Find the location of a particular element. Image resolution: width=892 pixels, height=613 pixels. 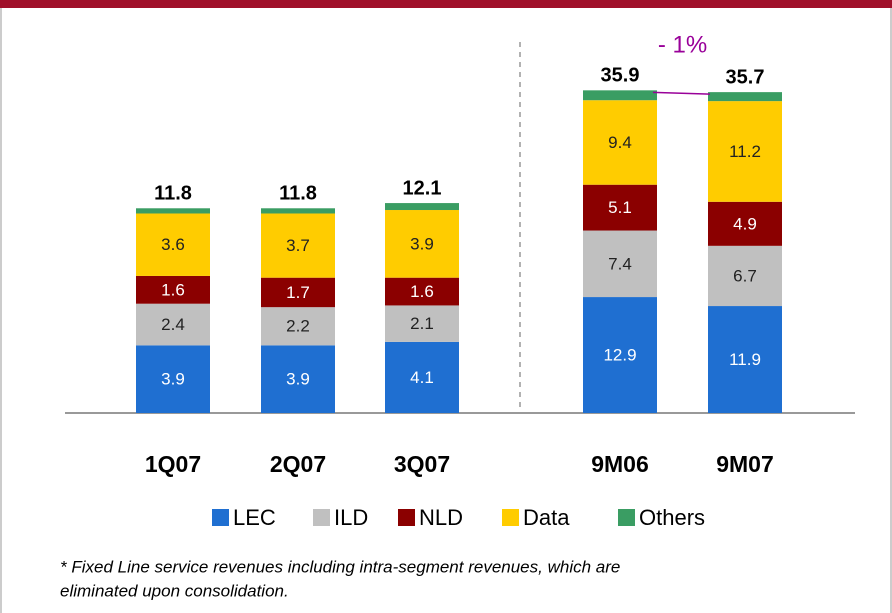

x-tick-label: 9M07 is located at coordinates (745, 464).